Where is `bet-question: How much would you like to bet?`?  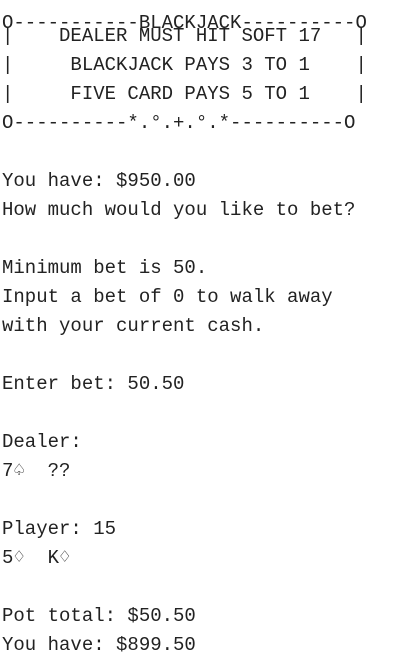
bet-question: How much would you like to bet? is located at coordinates (179, 210).